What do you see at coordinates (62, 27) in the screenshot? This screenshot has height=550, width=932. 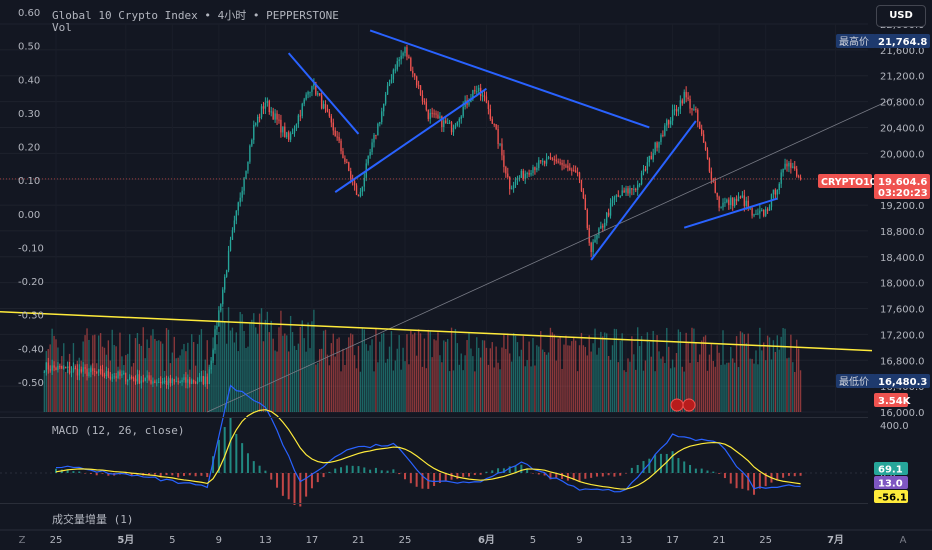 I see `volume-indicator-label: Vol` at bounding box center [62, 27].